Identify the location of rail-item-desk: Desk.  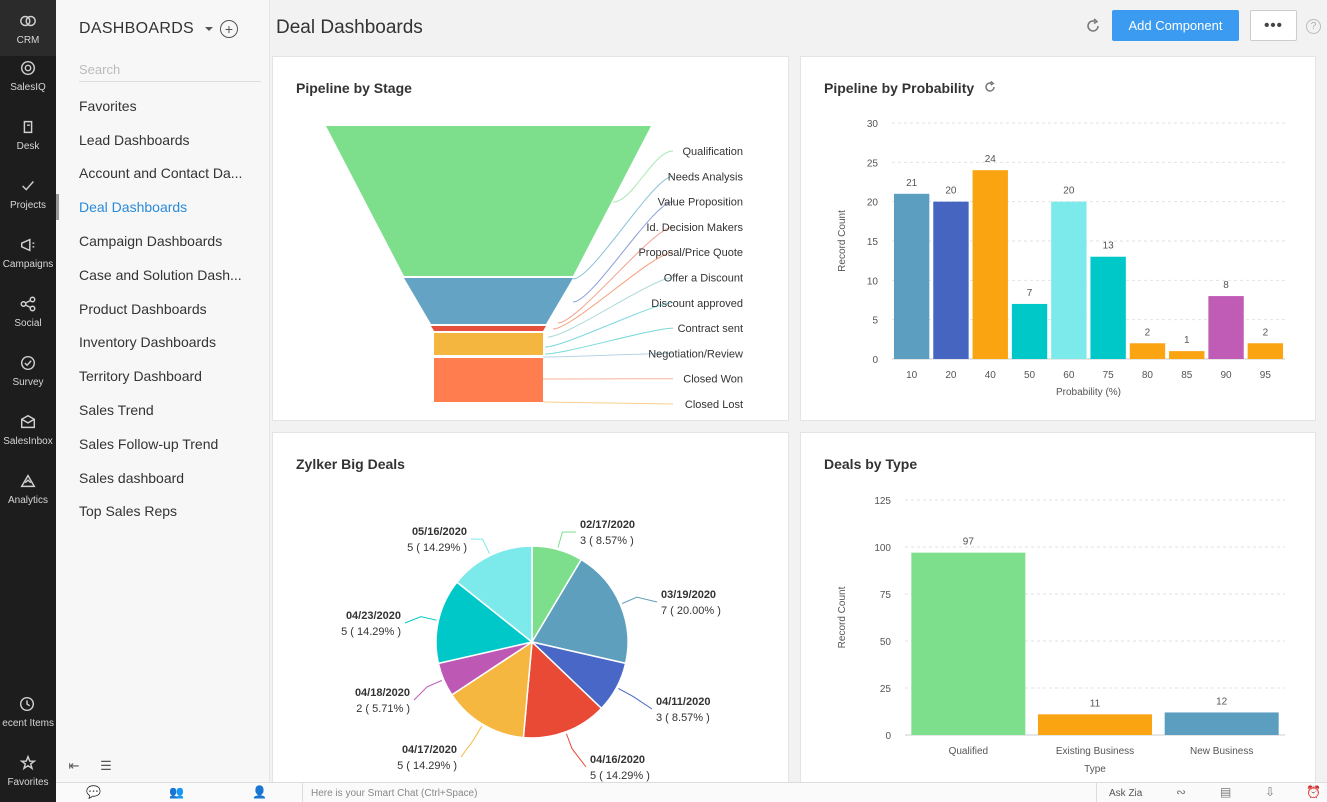
(28, 134).